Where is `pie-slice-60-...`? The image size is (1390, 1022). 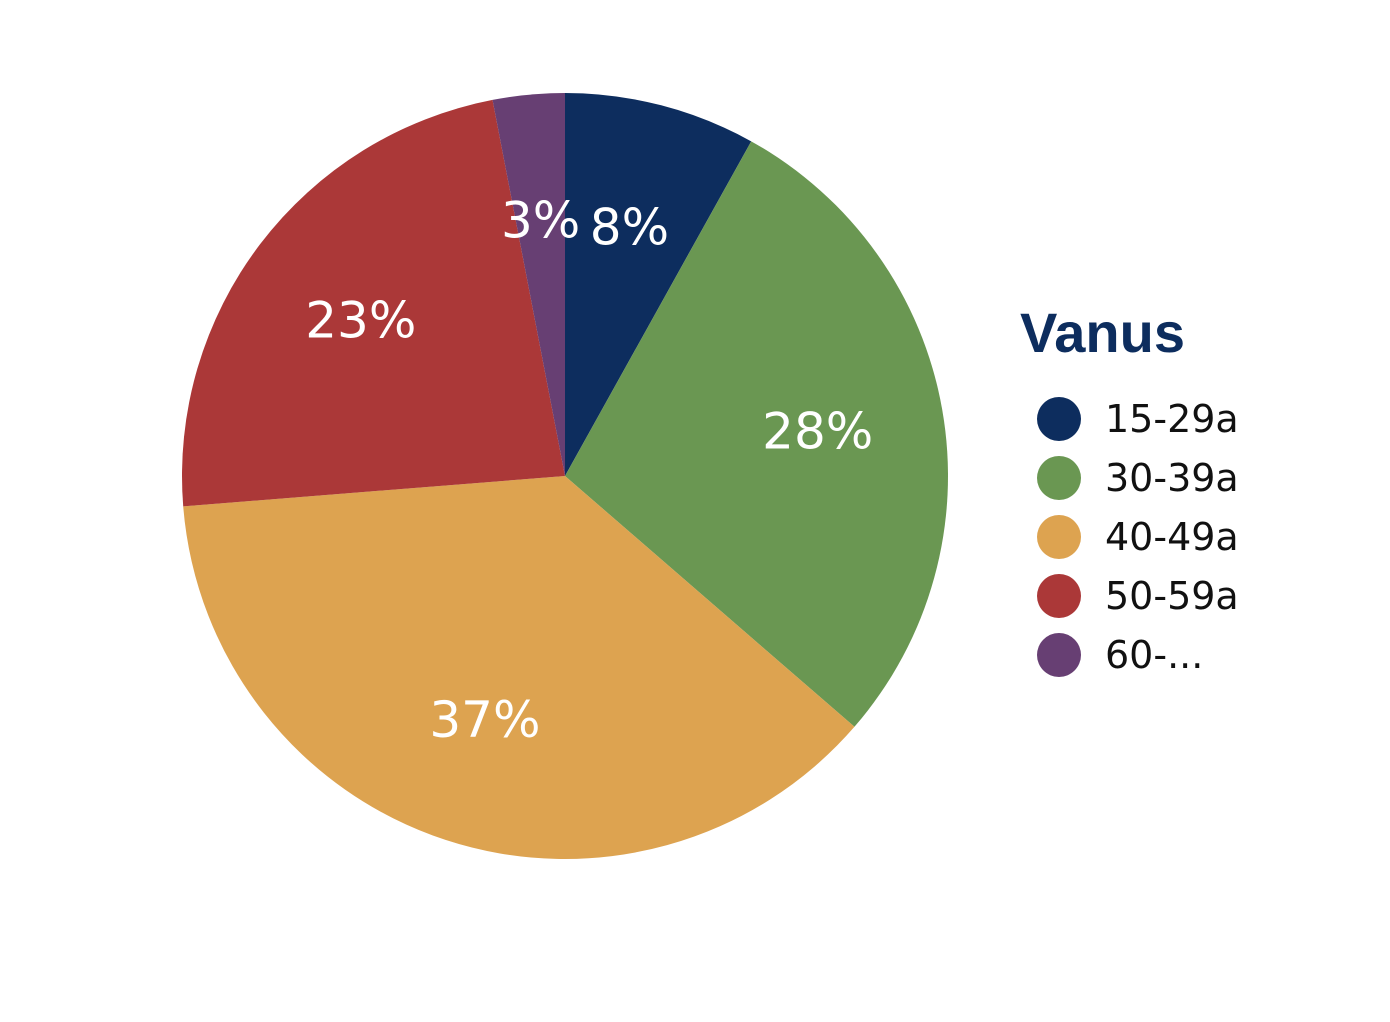
pie-slice-60-... is located at coordinates (528, 284).